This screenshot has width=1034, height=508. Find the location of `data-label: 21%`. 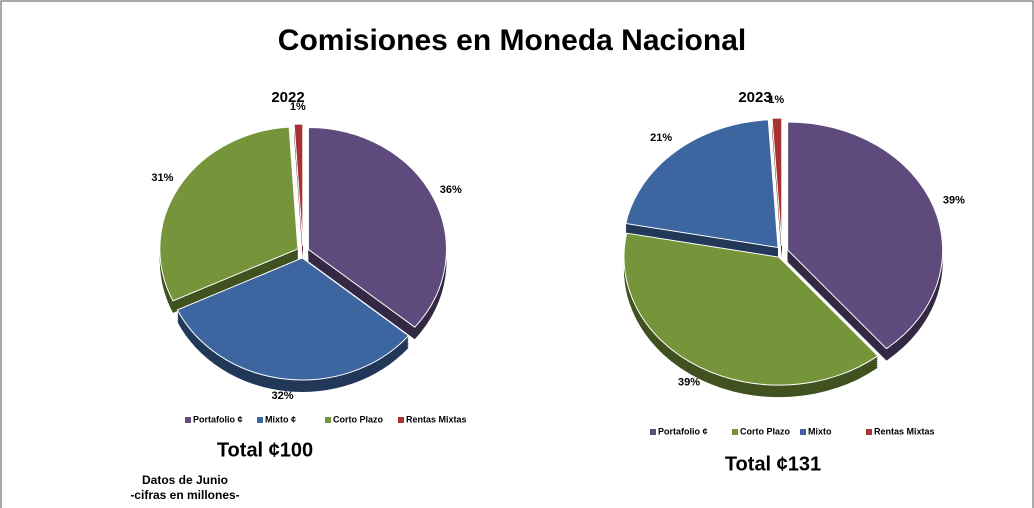

data-label: 21% is located at coordinates (661, 138).